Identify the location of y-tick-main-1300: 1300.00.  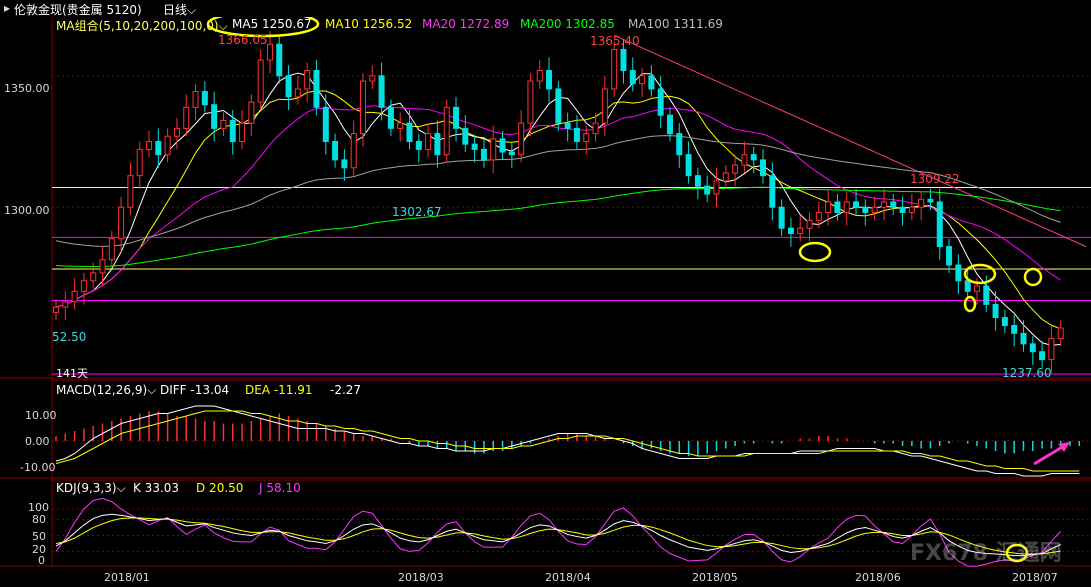
(27, 210).